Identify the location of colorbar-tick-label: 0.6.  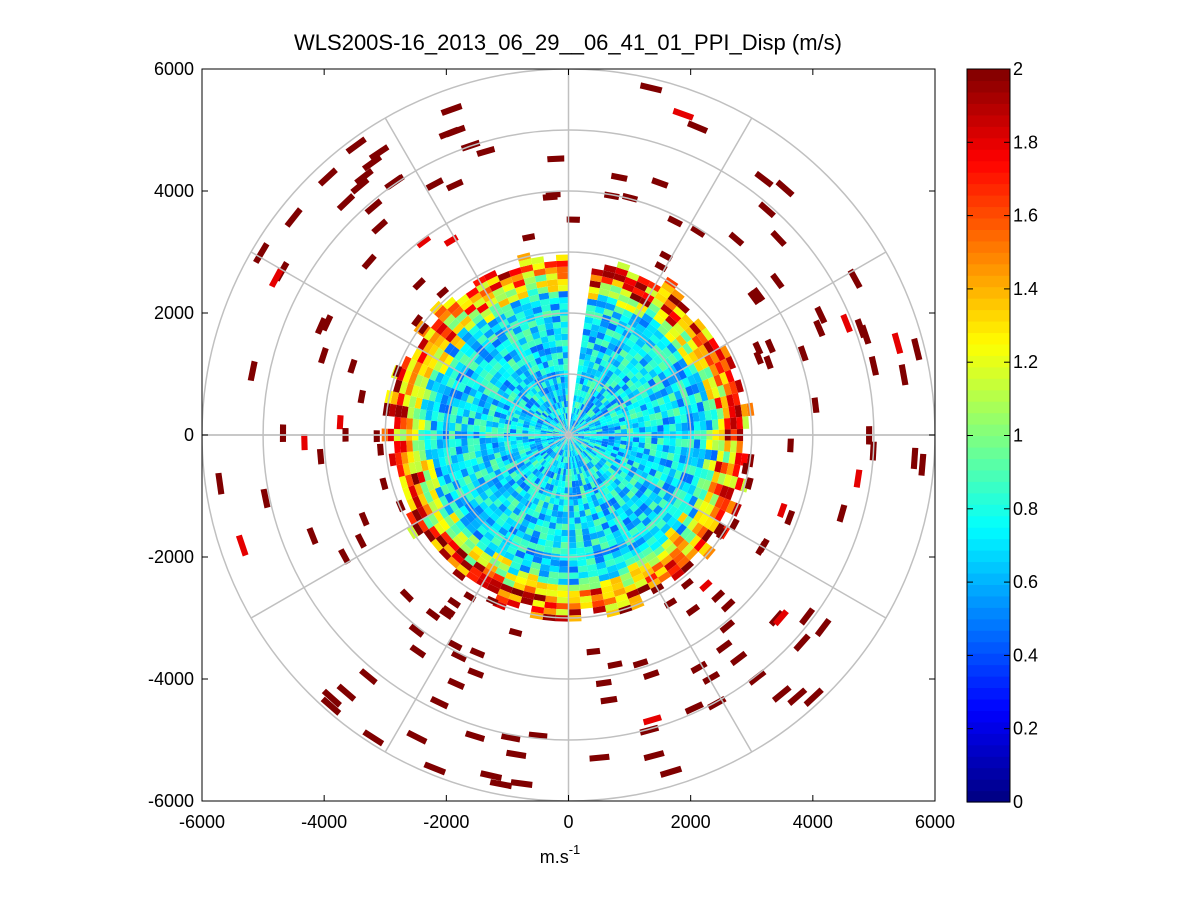
(1025, 582).